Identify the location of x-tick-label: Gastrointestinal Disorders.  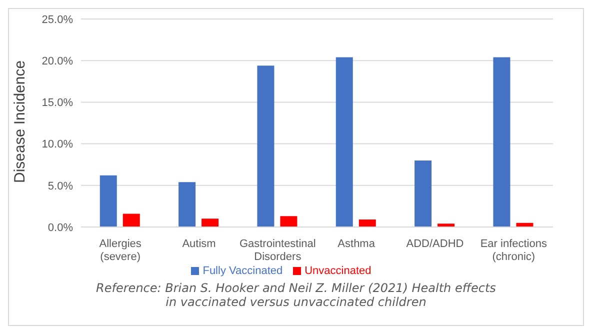
(277, 250).